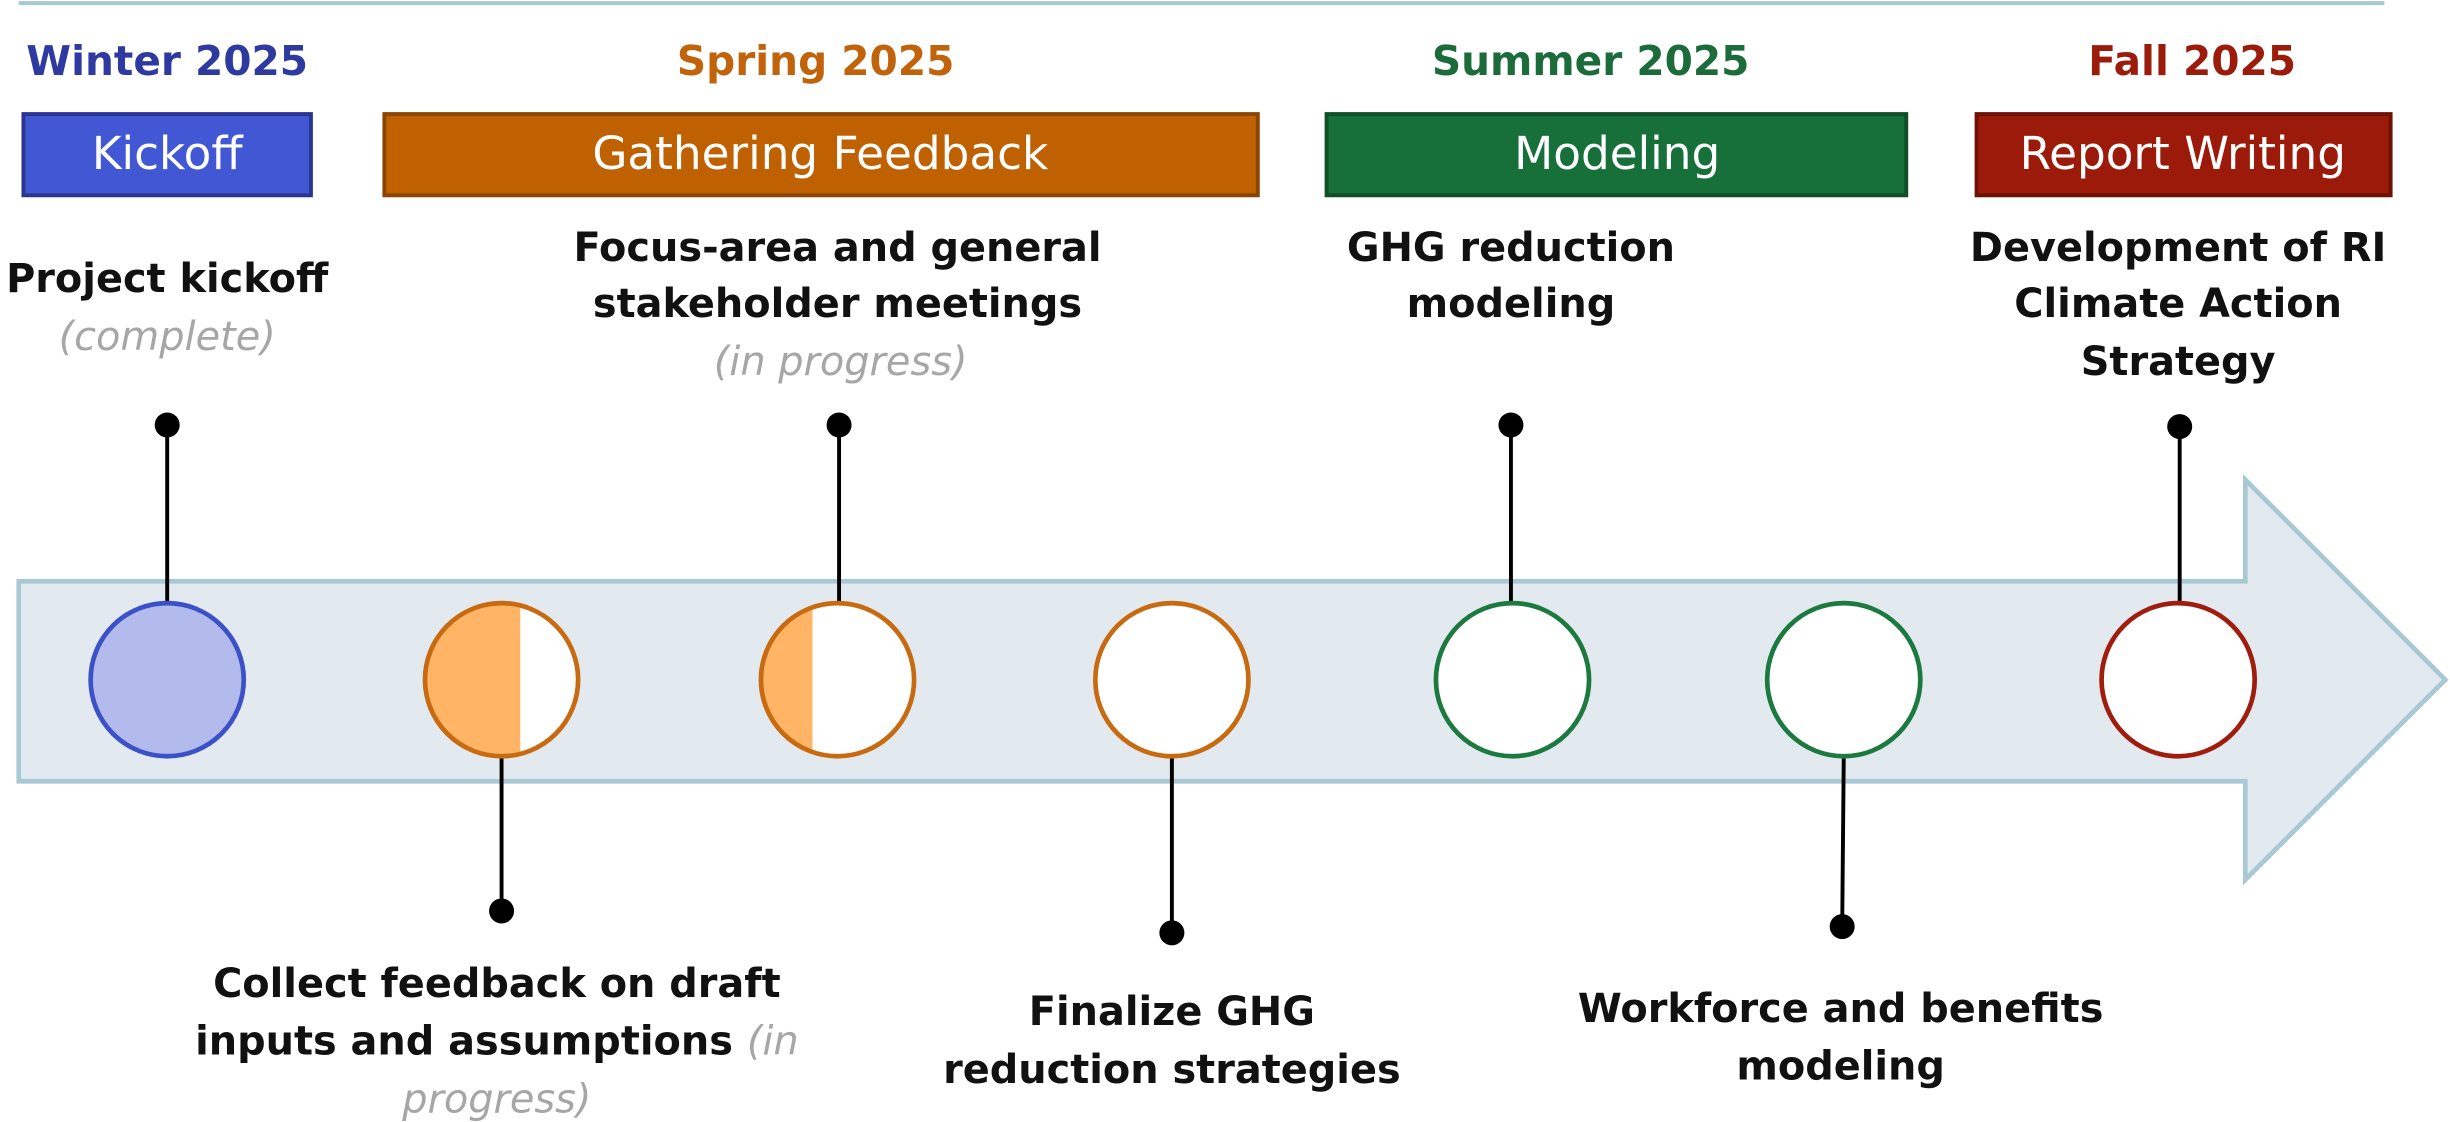  I want to click on phase-label: Modeling, so click(1617, 153).